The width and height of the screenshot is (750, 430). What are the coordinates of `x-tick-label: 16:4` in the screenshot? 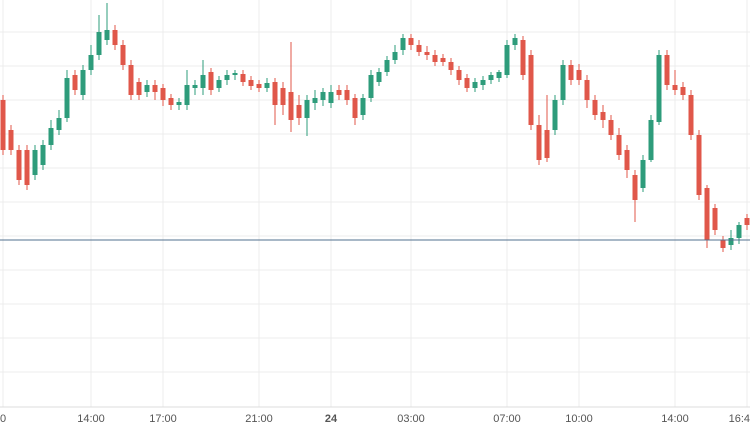 It's located at (739, 419).